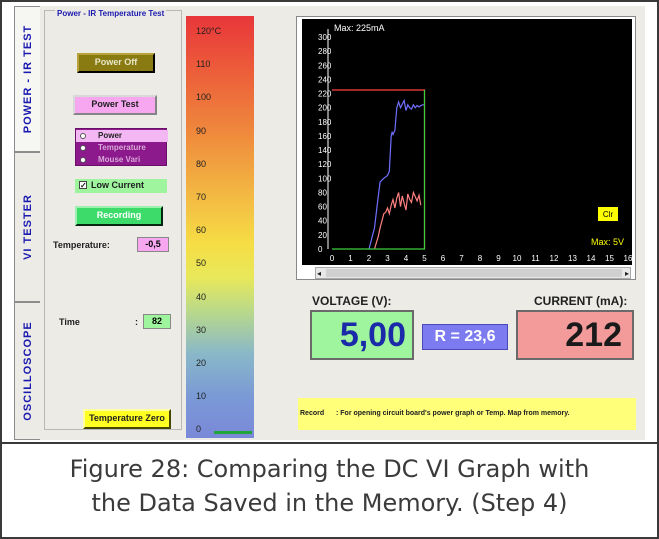 This screenshot has height=539, width=659. What do you see at coordinates (83, 185) in the screenshot?
I see `checkmark-icon: ✓` at bounding box center [83, 185].